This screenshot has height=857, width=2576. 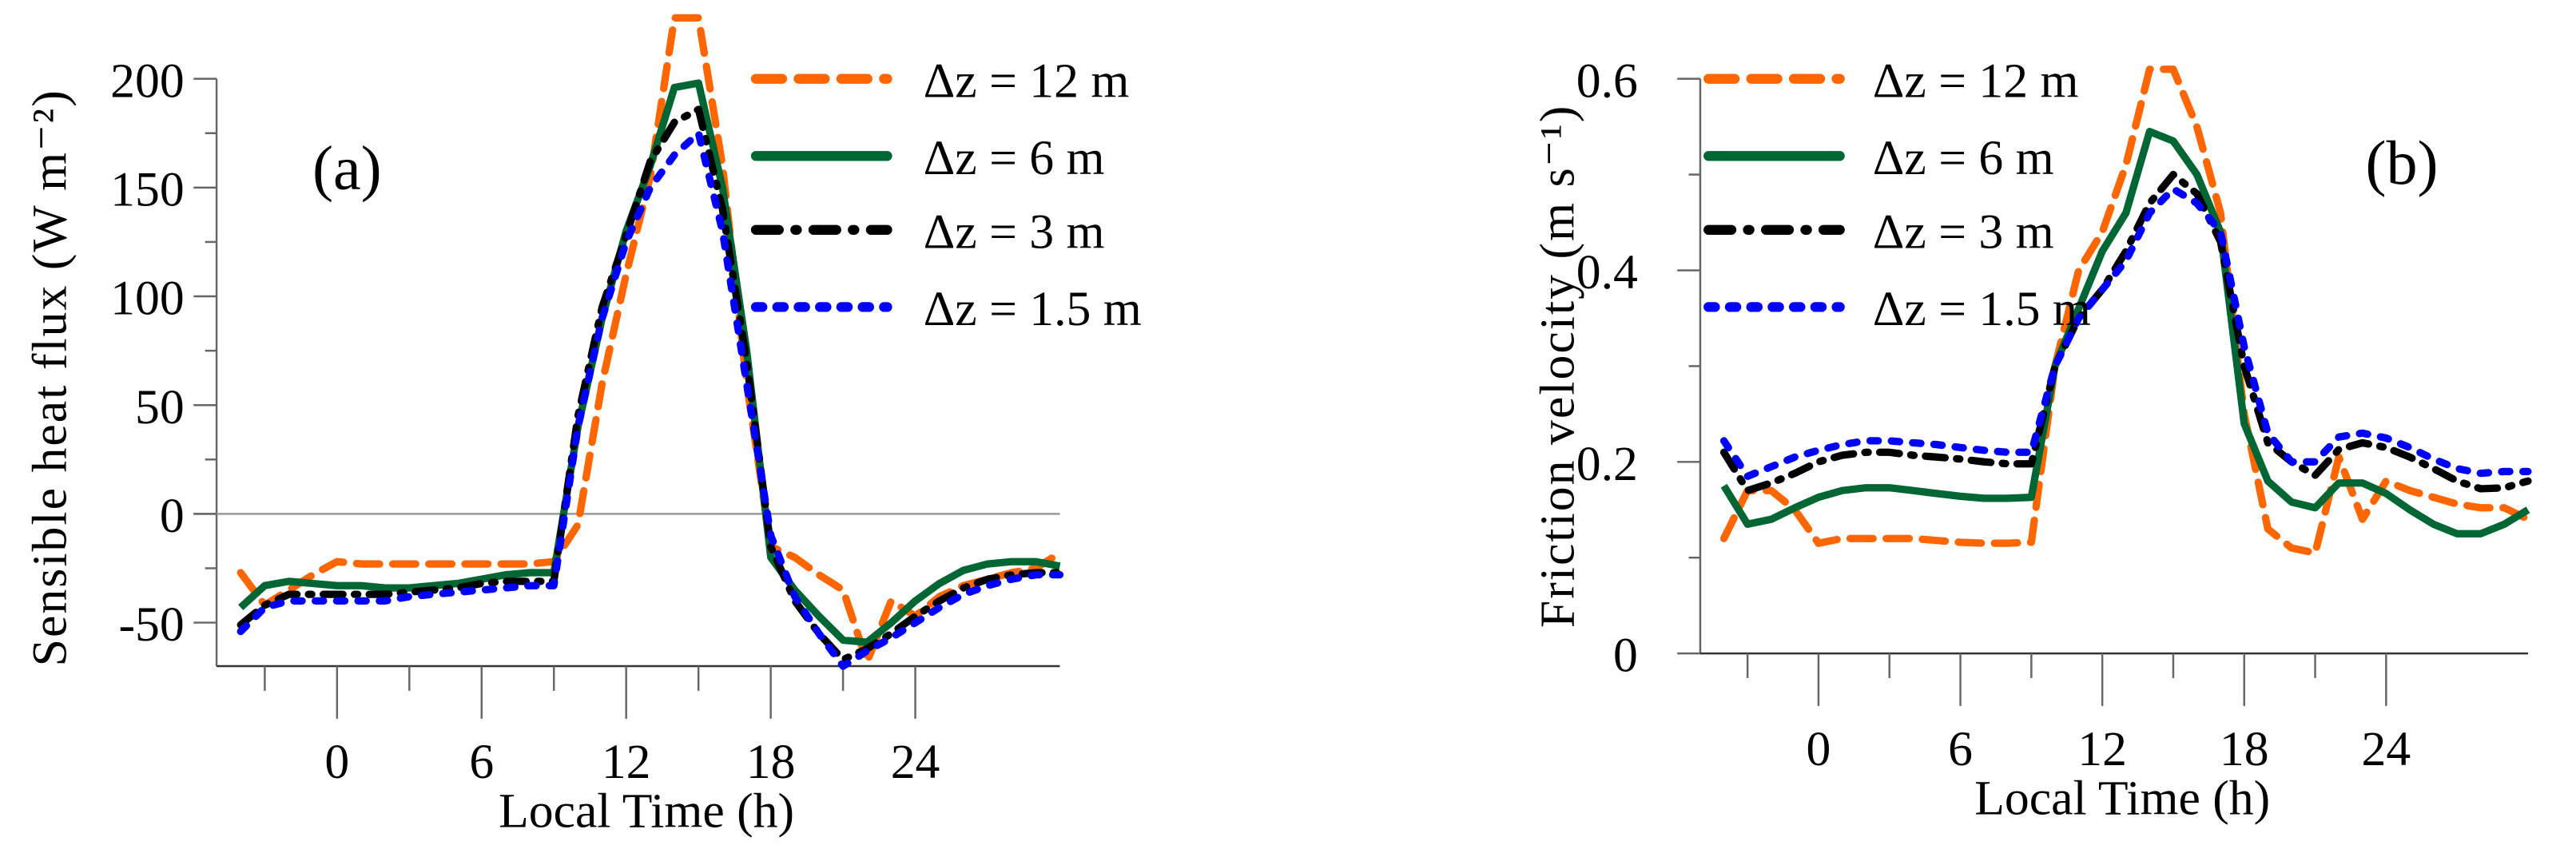 What do you see at coordinates (1607, 81) in the screenshot?
I see `y-tick-label: 0.6` at bounding box center [1607, 81].